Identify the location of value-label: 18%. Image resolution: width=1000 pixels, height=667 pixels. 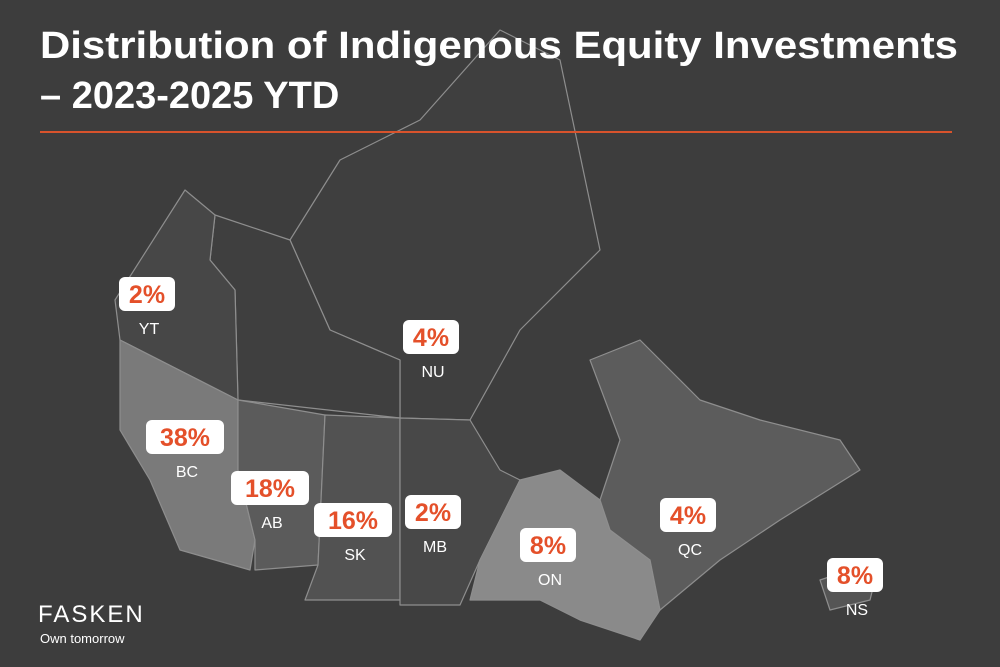
(270, 489).